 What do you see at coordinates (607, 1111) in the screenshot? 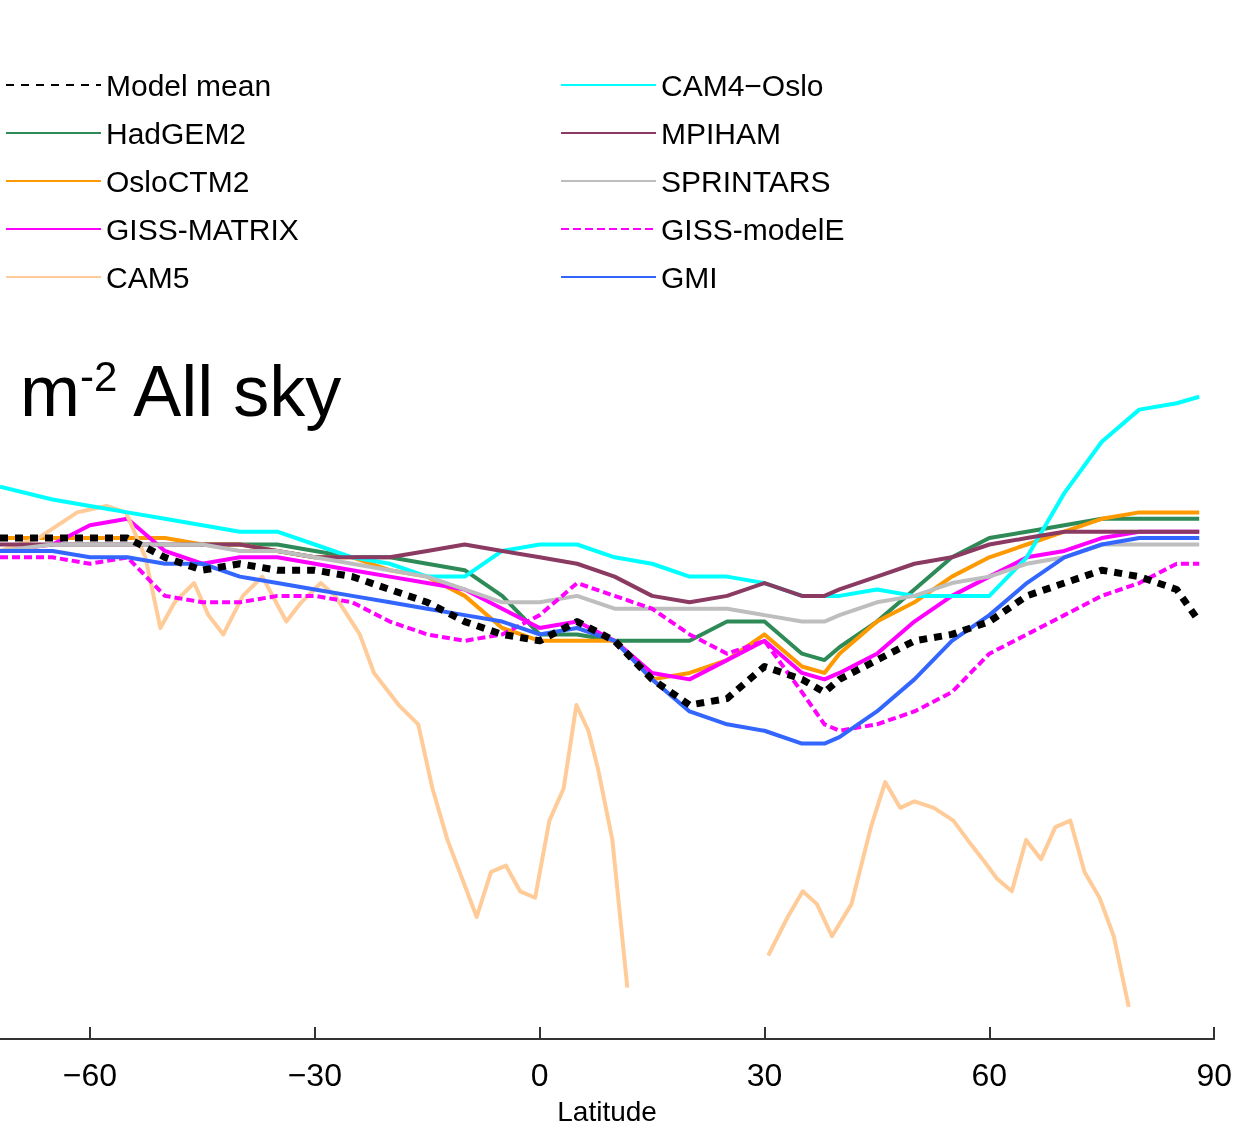
I see `x-axis-title: Latitude` at bounding box center [607, 1111].